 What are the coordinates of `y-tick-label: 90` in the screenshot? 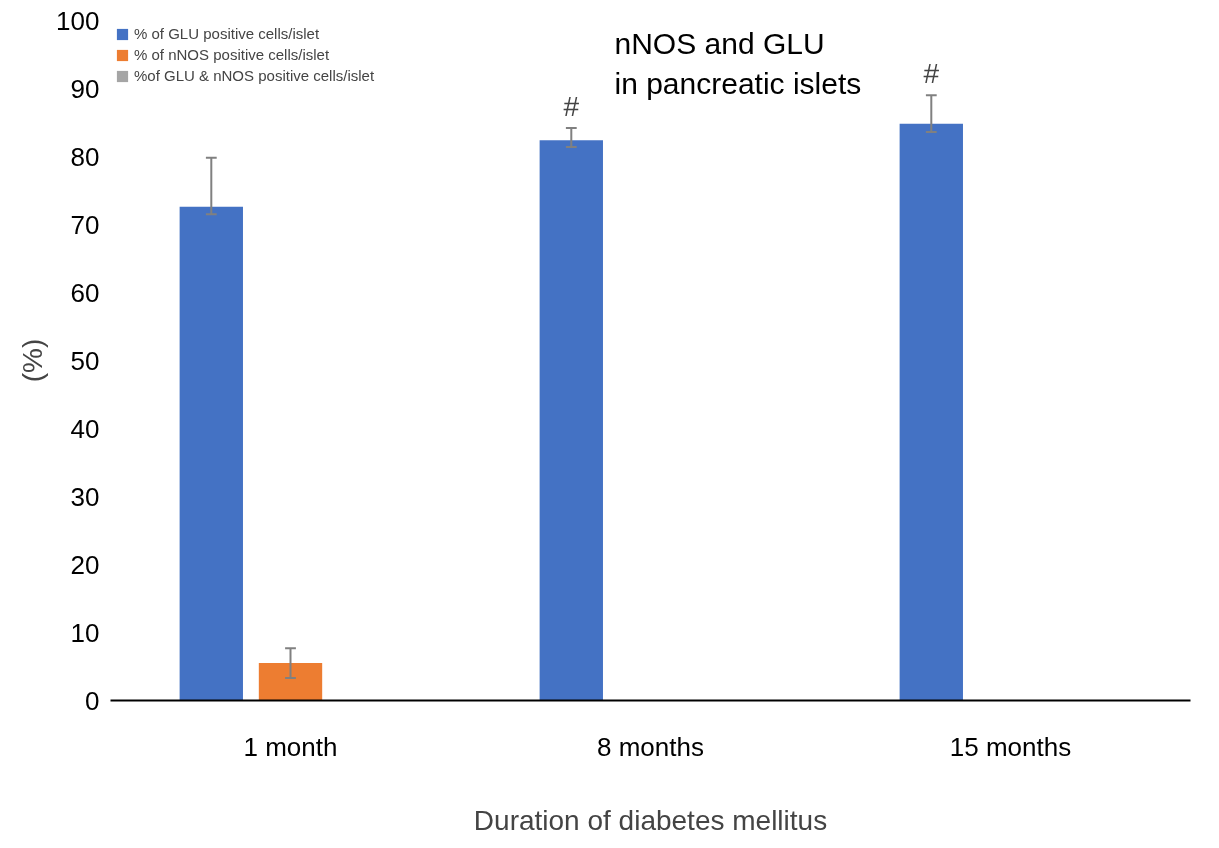 It's located at (85, 88).